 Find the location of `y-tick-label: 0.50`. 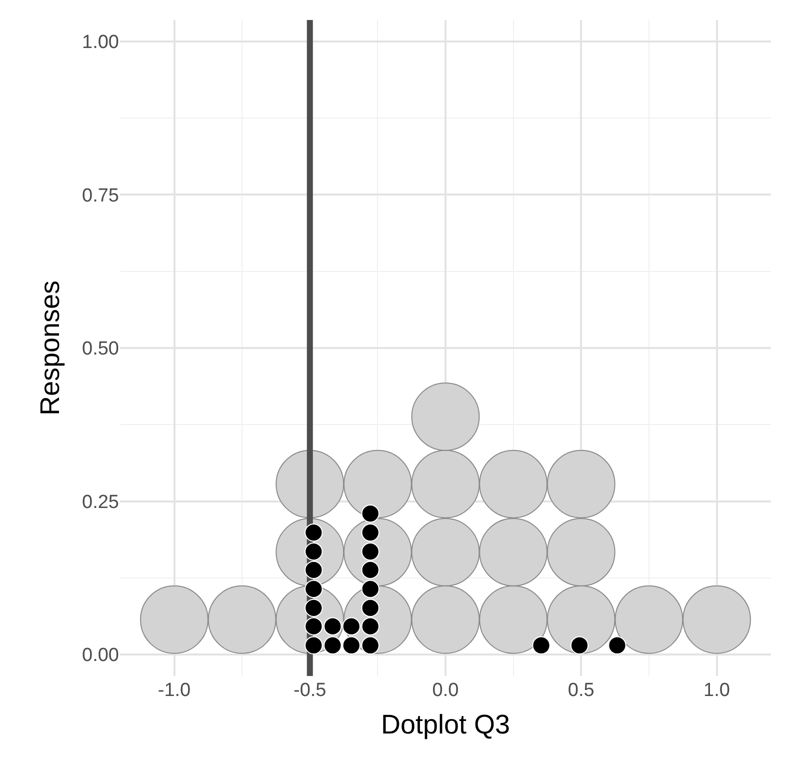

y-tick-label: 0.50 is located at coordinates (100, 349).